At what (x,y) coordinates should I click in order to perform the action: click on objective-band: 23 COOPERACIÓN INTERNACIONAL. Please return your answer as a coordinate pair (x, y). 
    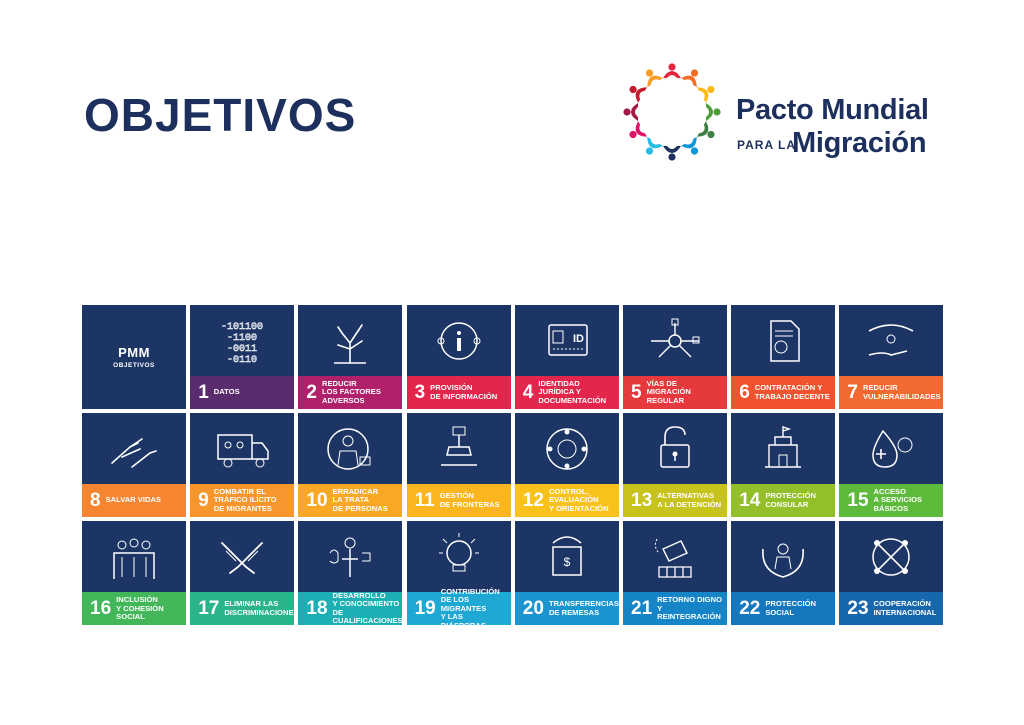
    Looking at the image, I should click on (891, 609).